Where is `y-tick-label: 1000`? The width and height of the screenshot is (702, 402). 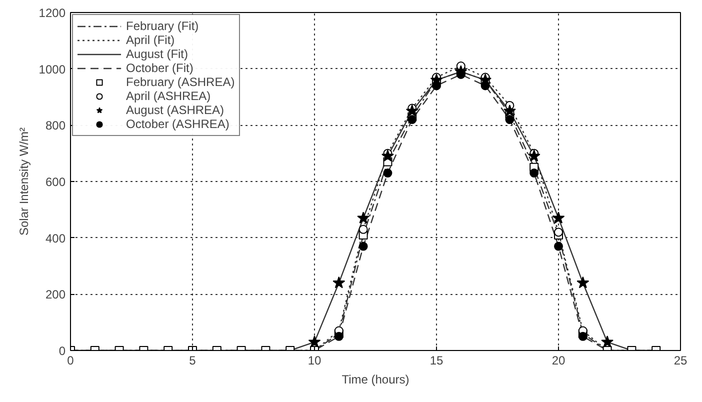
y-tick-label: 1000 is located at coordinates (52, 69).